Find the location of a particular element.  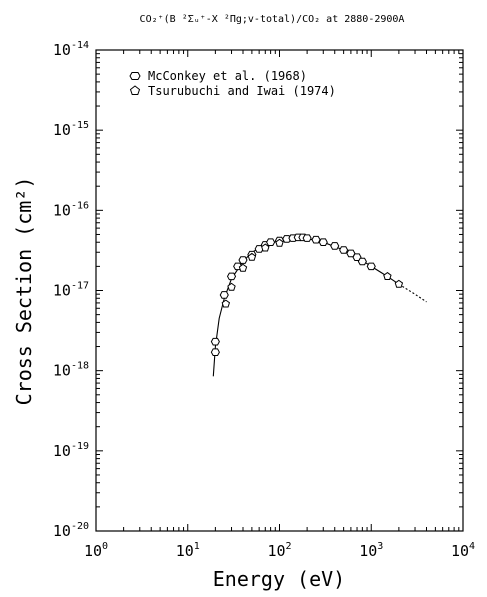

x-tick-label: 10⁴ is located at coordinates (463, 550).